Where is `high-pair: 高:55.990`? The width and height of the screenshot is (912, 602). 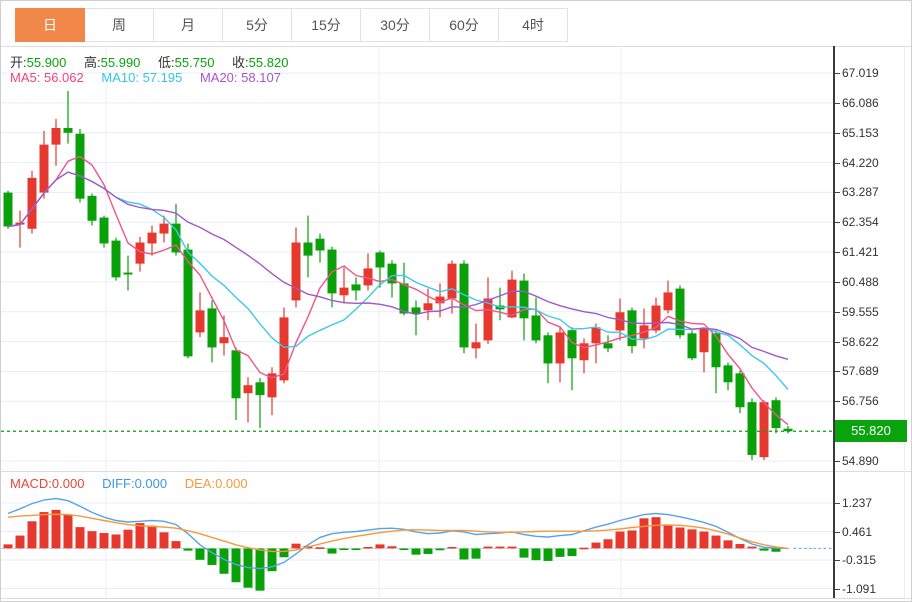 high-pair: 高:55.990 is located at coordinates (112, 62).